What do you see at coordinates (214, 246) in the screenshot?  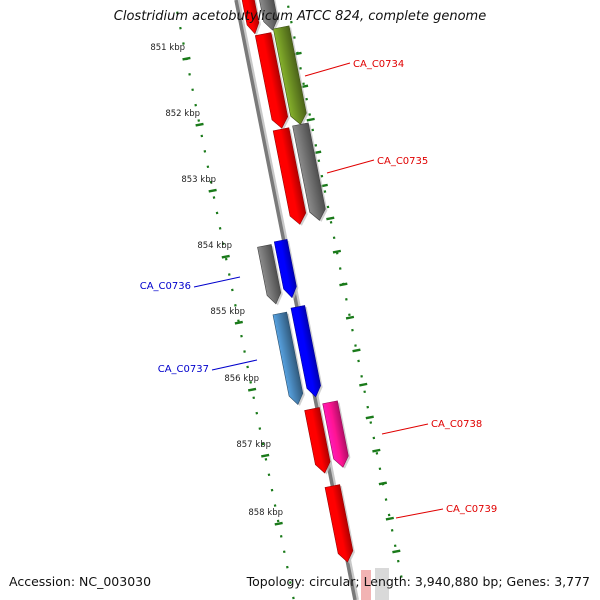 I see `tick-label: 854 kbp` at bounding box center [214, 246].